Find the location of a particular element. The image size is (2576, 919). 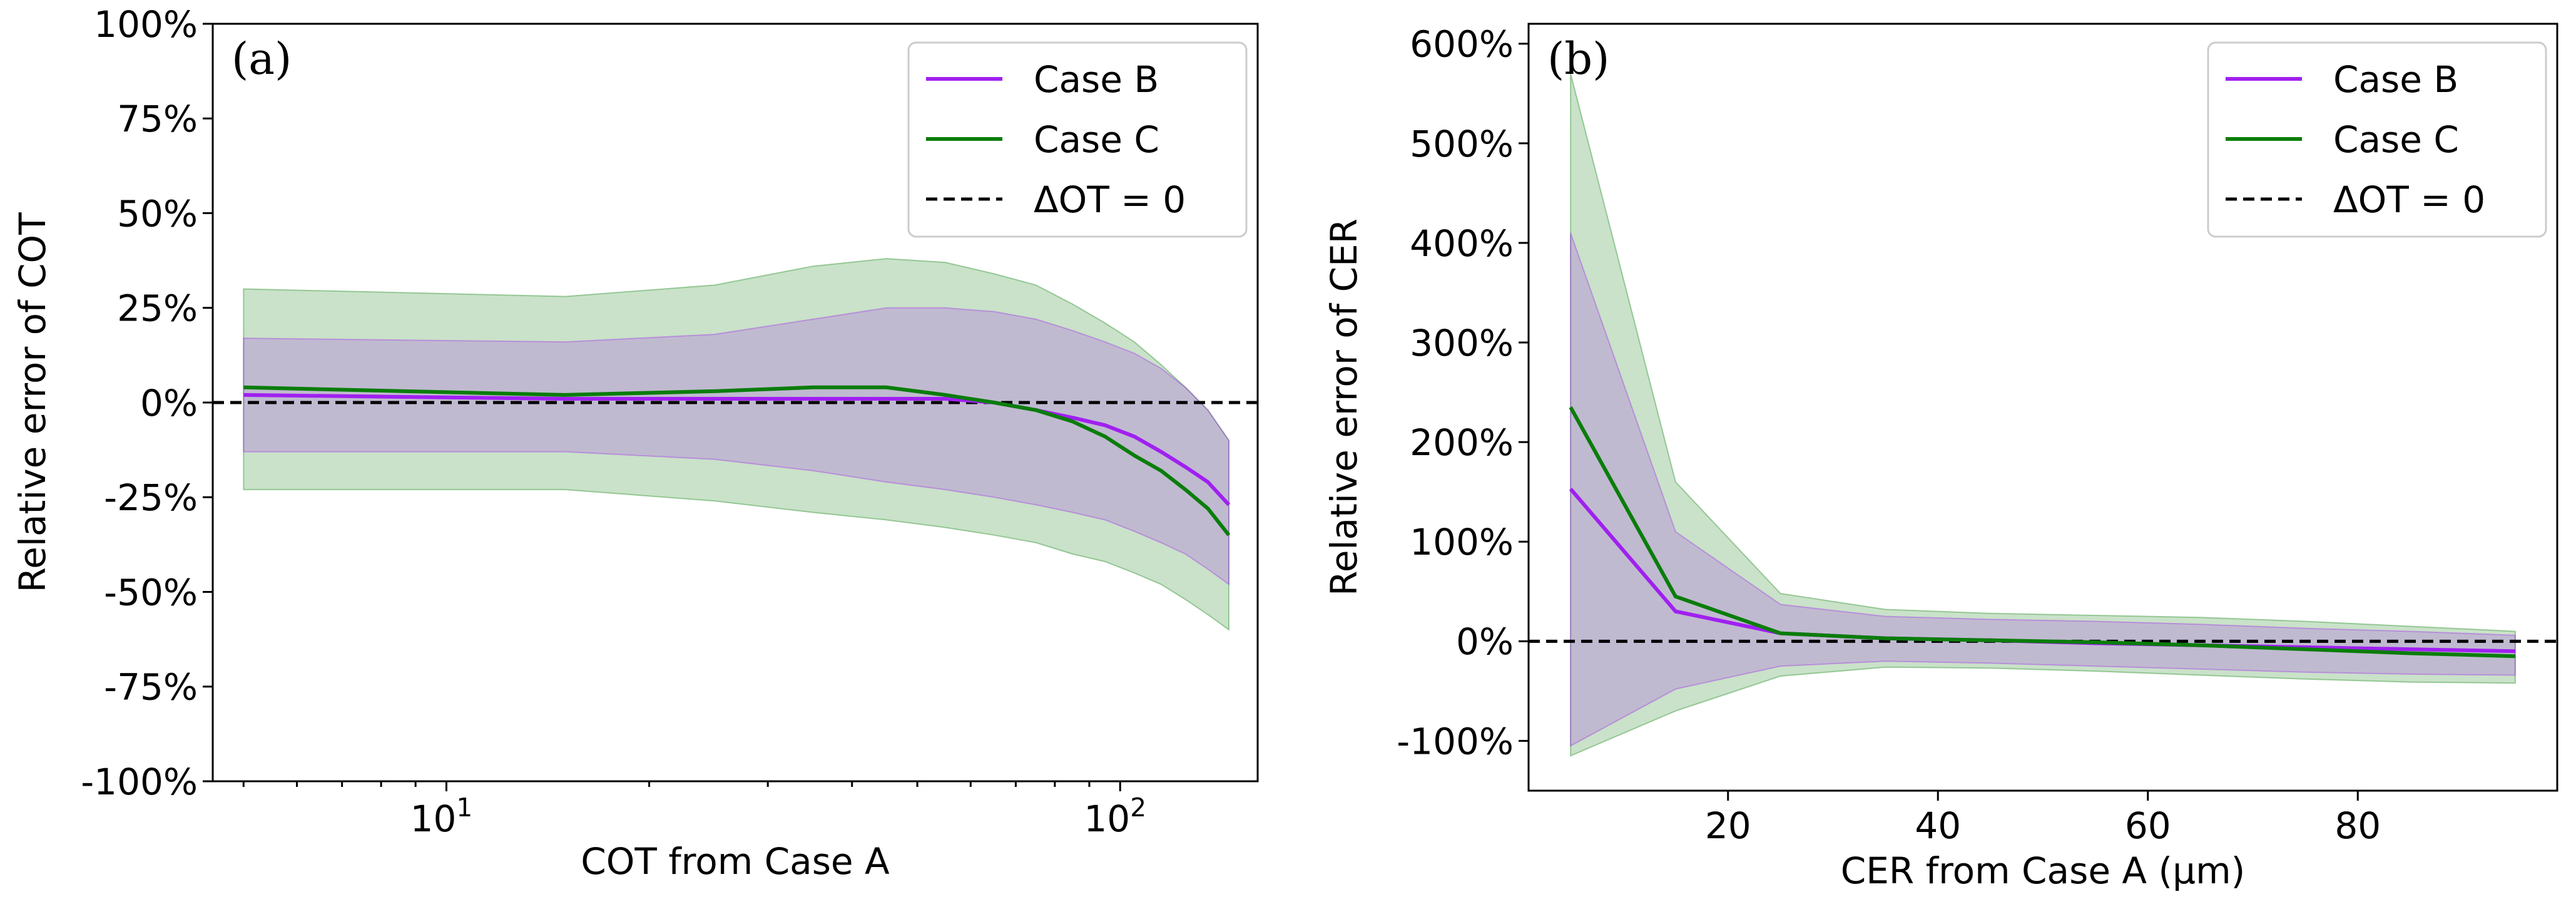

x-tick-exponent: 1 is located at coordinates (464, 808).